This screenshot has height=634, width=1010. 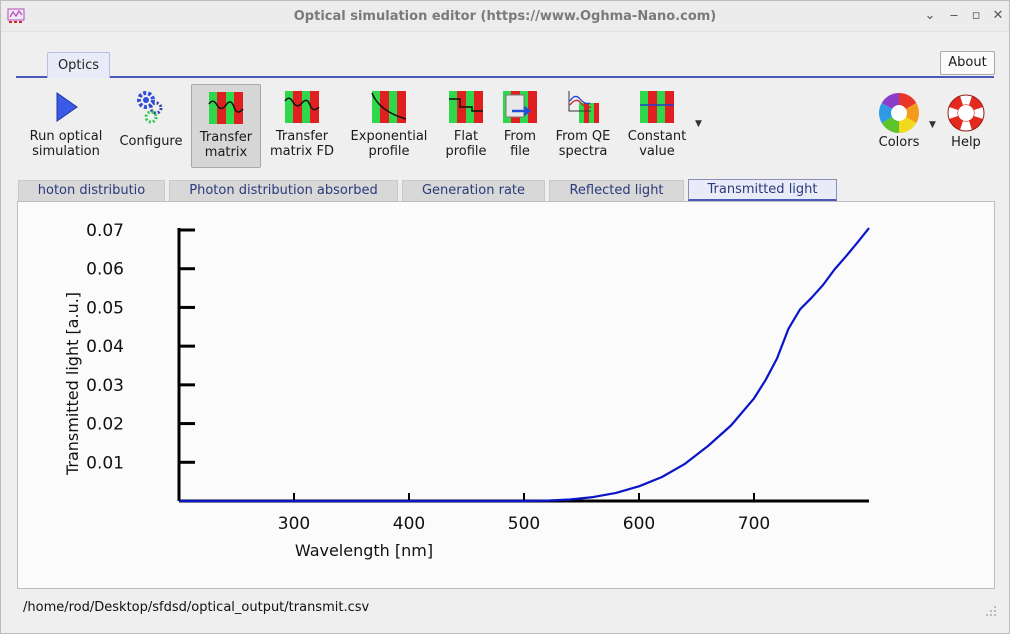 I want to click on colors-button: Colors, so click(x=899, y=126).